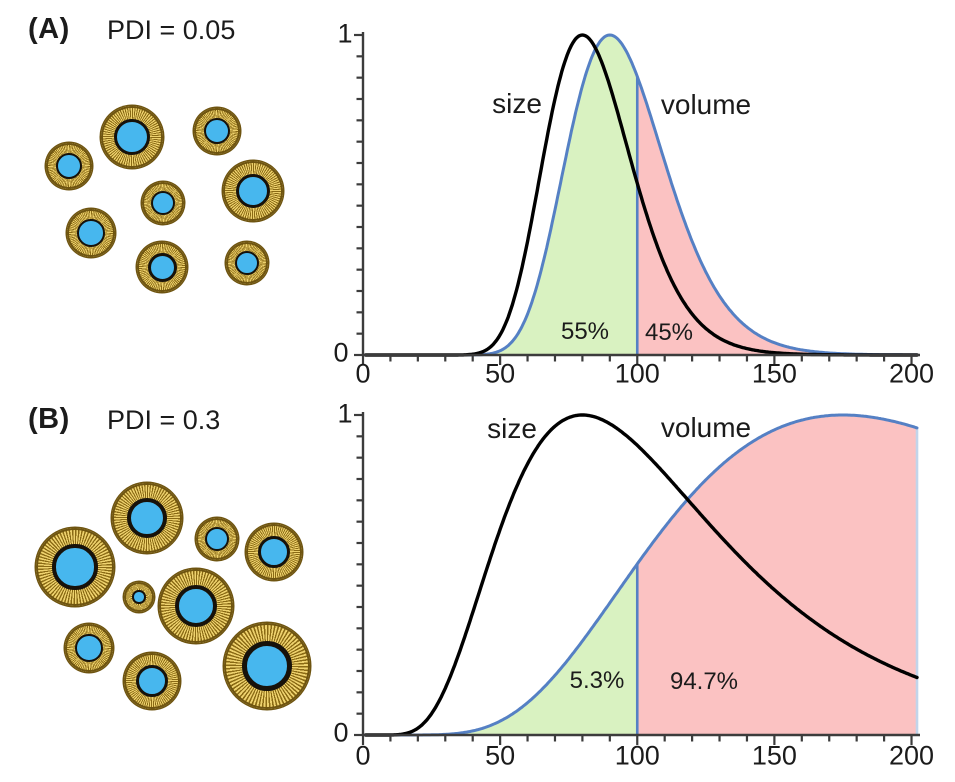 The image size is (955, 782). I want to click on panel-b-pdi-label: PDI = 0.3, so click(164, 420).